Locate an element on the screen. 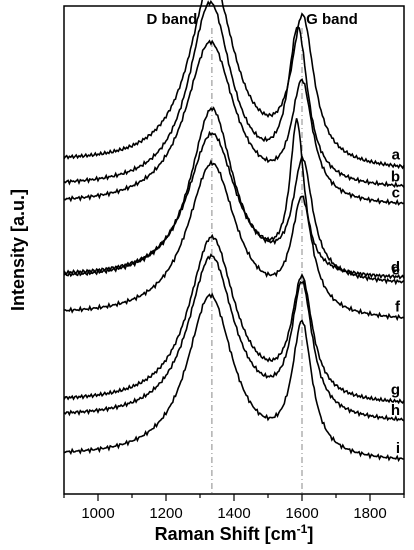 The image size is (414, 550). band-label-d: D band is located at coordinates (171, 19).